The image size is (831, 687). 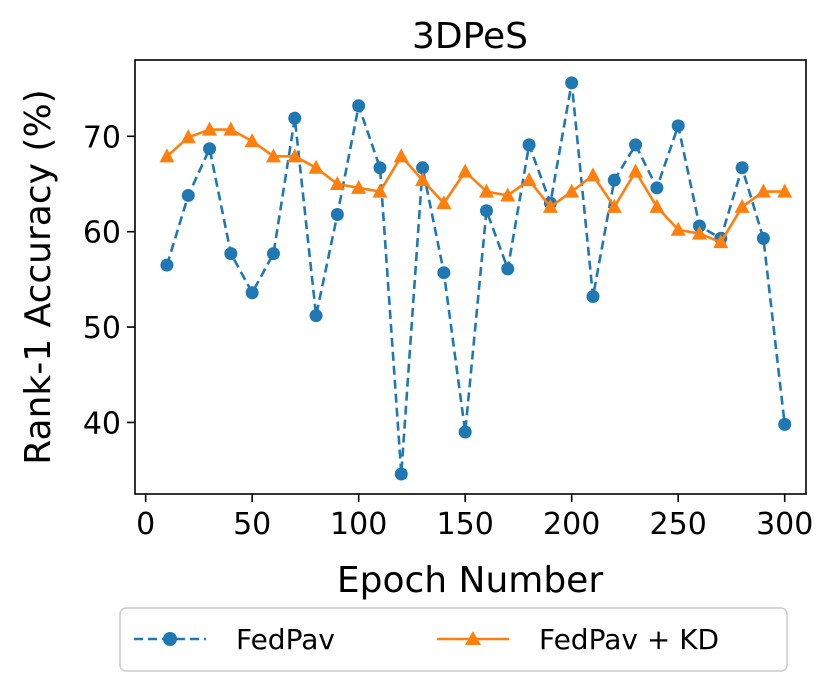 I want to click on y-tick-label: 70, so click(x=102, y=137).